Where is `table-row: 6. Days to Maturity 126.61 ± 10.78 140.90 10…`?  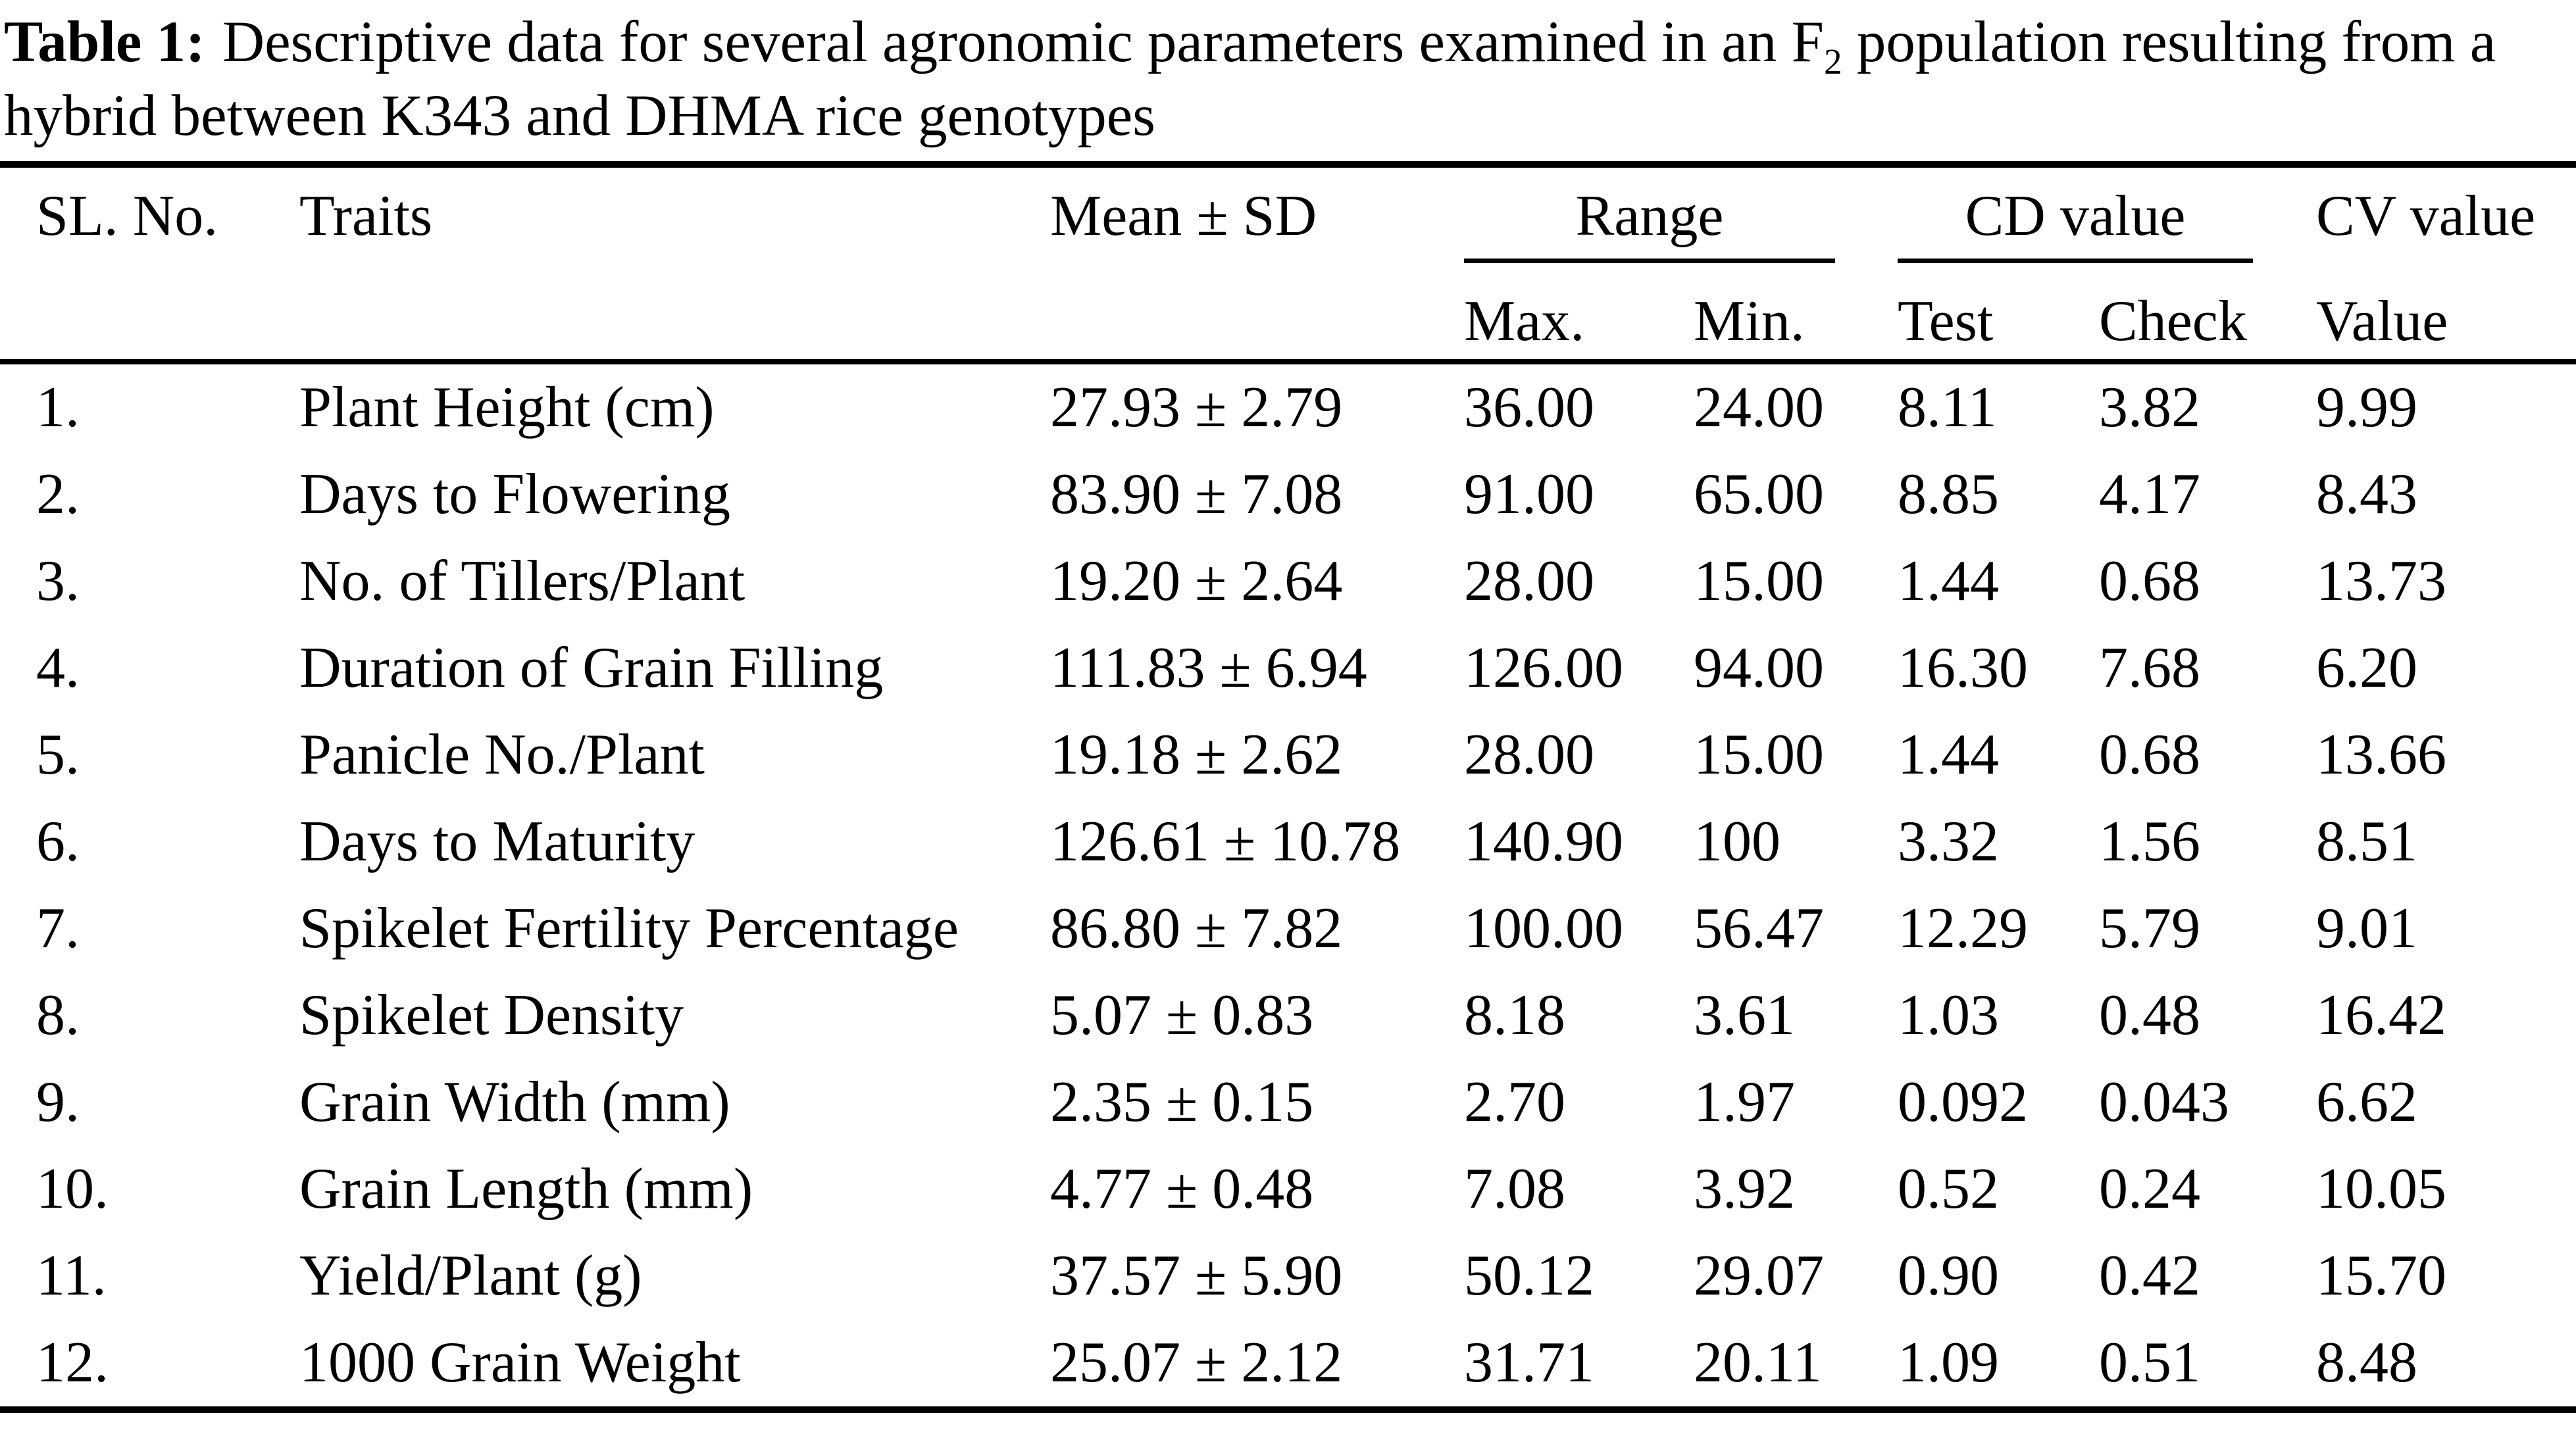
table-row: 6. Days to Maturity 126.61 ± 10.78 140.90 10… is located at coordinates (1288, 842).